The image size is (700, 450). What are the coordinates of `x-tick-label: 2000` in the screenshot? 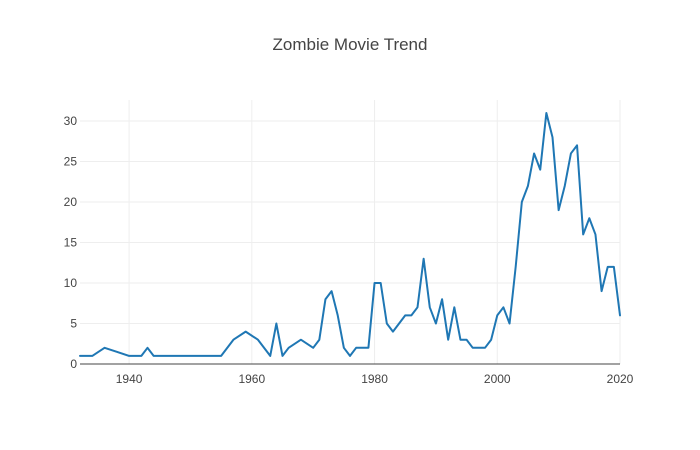 It's located at (497, 379).